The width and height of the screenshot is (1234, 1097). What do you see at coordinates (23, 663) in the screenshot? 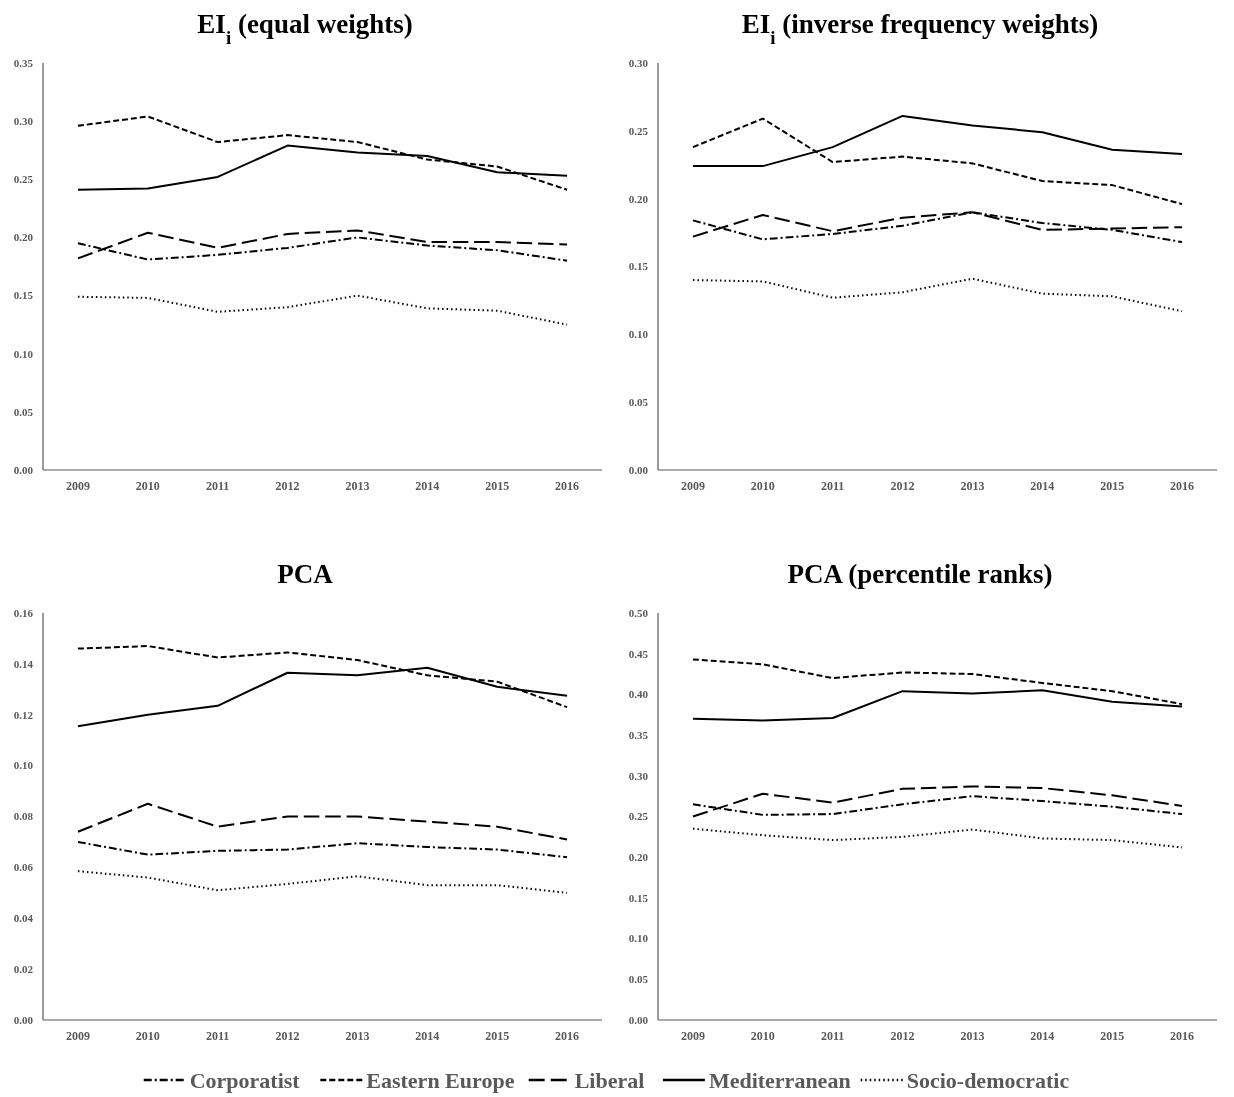
I see `y-tick-label: 0.14` at bounding box center [23, 663].